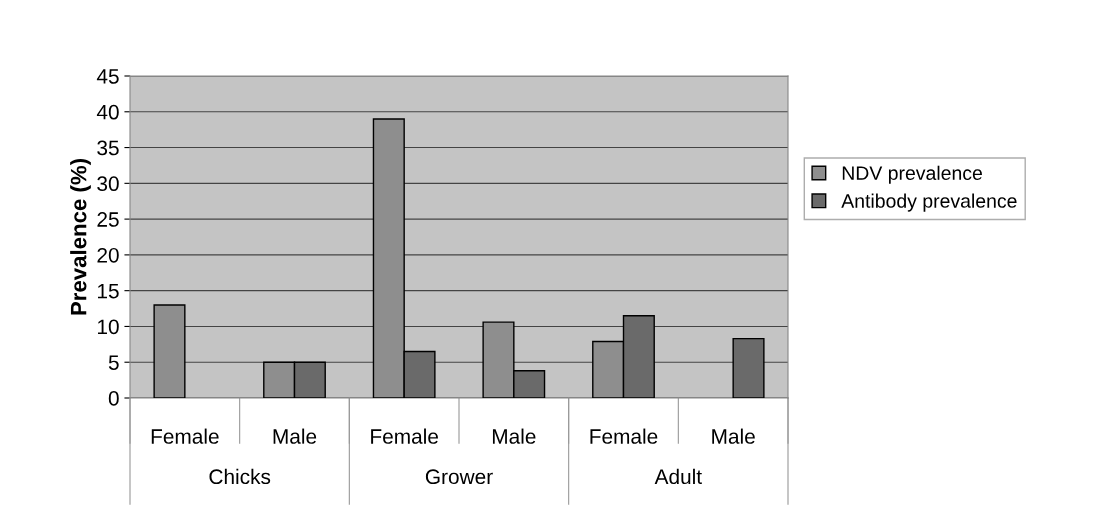 This screenshot has width=1115, height=531. I want to click on legend-label: NDV prevalence, so click(912, 174).